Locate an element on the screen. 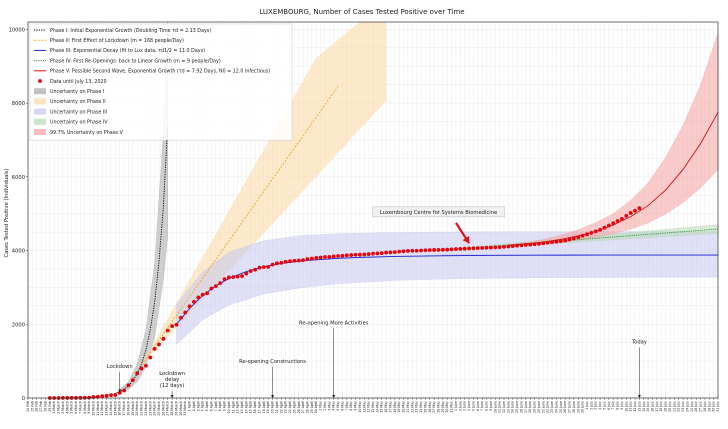 This screenshot has width=728, height=429. x-tick-label: 7 July is located at coordinates (613, 405).